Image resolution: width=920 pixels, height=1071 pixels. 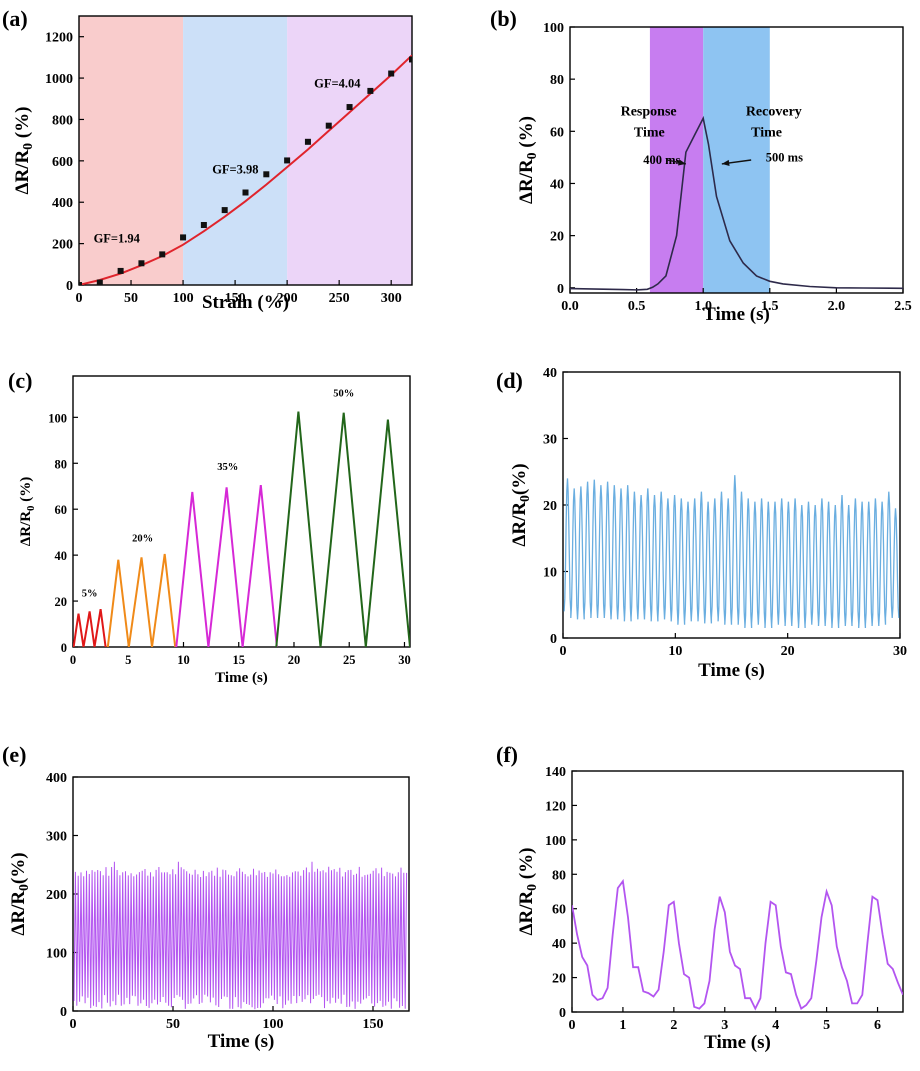 I want to click on x-tick-label: 300, so click(x=391, y=298).